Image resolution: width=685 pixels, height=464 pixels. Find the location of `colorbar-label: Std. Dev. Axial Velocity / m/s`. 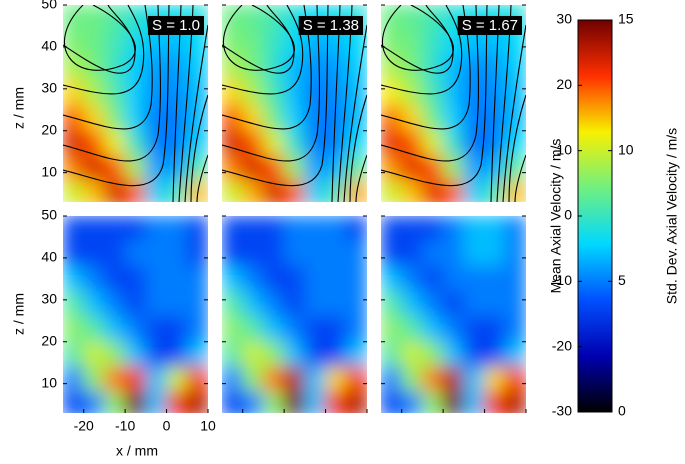

colorbar-label: Std. Dev. Axial Velocity / m/s is located at coordinates (672, 216).